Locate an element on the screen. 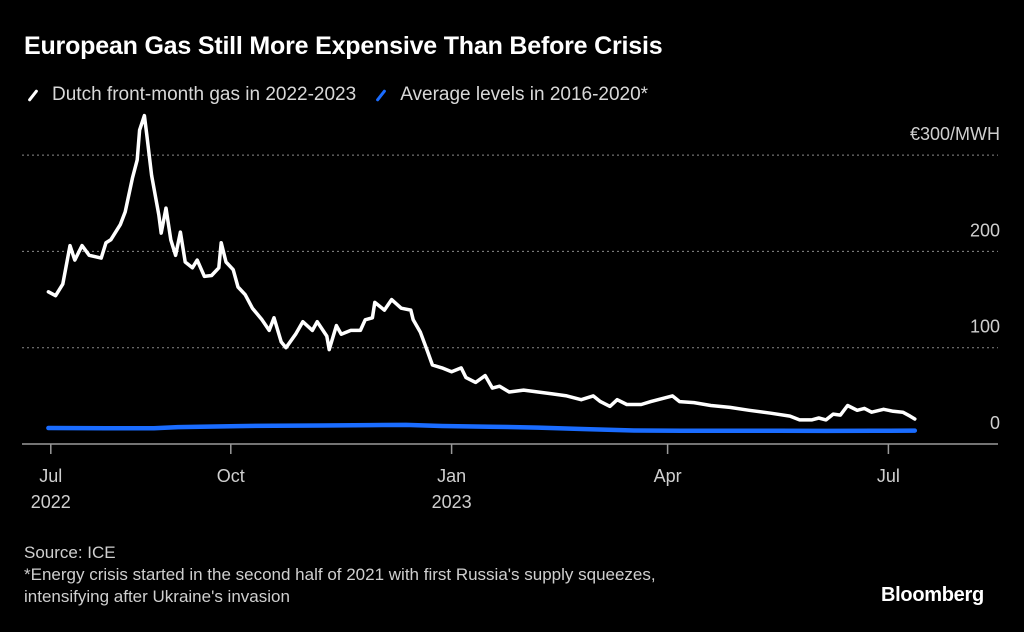 The image size is (1024, 632). x-tick-label-4: Jul is located at coordinates (888, 476).